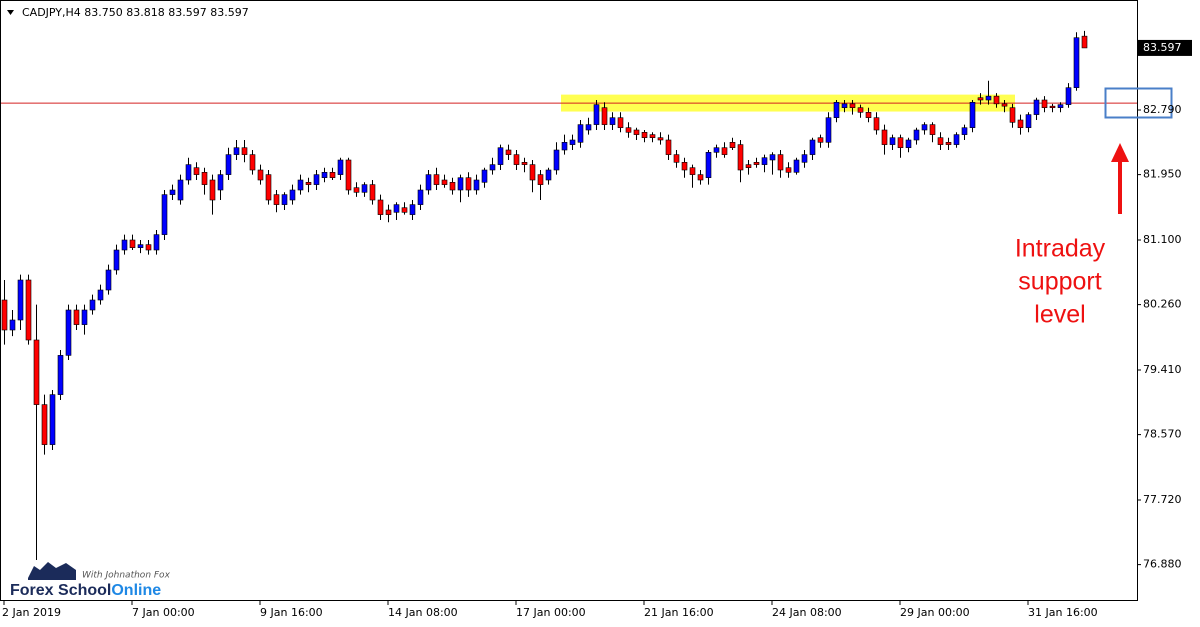 This screenshot has width=1200, height=627. What do you see at coordinates (60, 590) in the screenshot?
I see `brand-part: Forex School` at bounding box center [60, 590].